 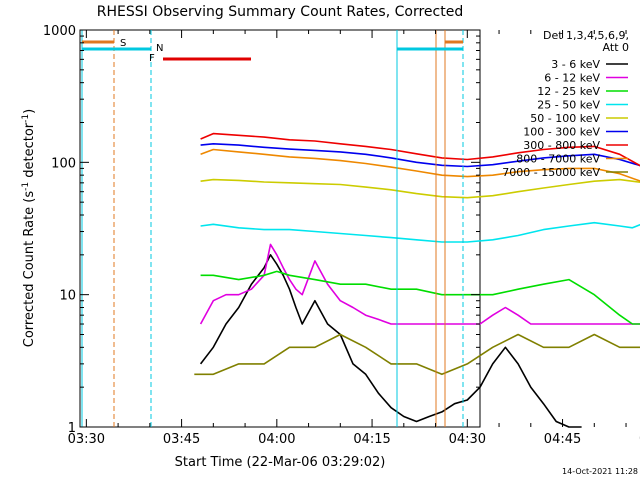 I want to click on x-tick-label: 03:45, so click(x=181, y=439).